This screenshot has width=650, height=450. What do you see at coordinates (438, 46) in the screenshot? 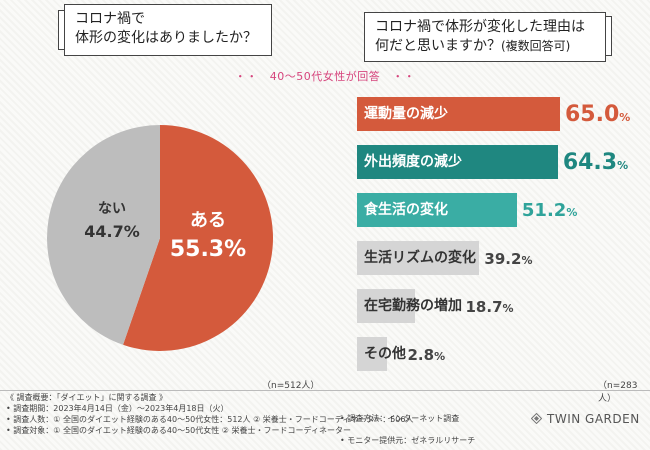
I see `question-right-line2-main: 何だと思いますか？` at bounding box center [438, 46].